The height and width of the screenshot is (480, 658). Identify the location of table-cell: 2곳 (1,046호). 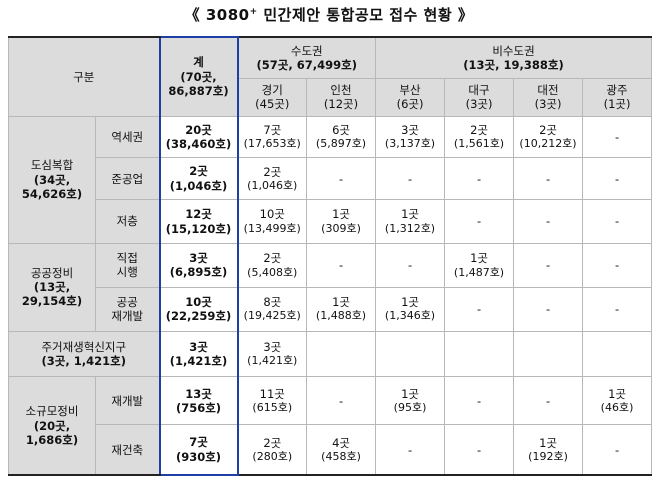
(272, 179).